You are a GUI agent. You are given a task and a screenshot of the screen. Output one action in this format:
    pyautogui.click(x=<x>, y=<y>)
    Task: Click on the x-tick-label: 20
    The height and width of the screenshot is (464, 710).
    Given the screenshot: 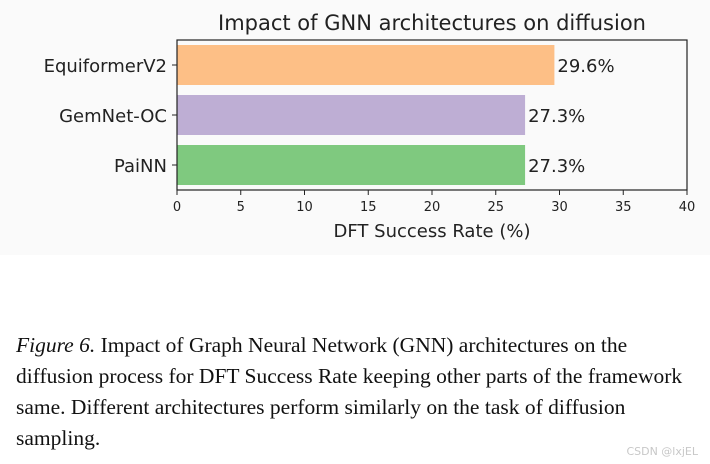 What is the action you would take?
    pyautogui.click(x=432, y=207)
    